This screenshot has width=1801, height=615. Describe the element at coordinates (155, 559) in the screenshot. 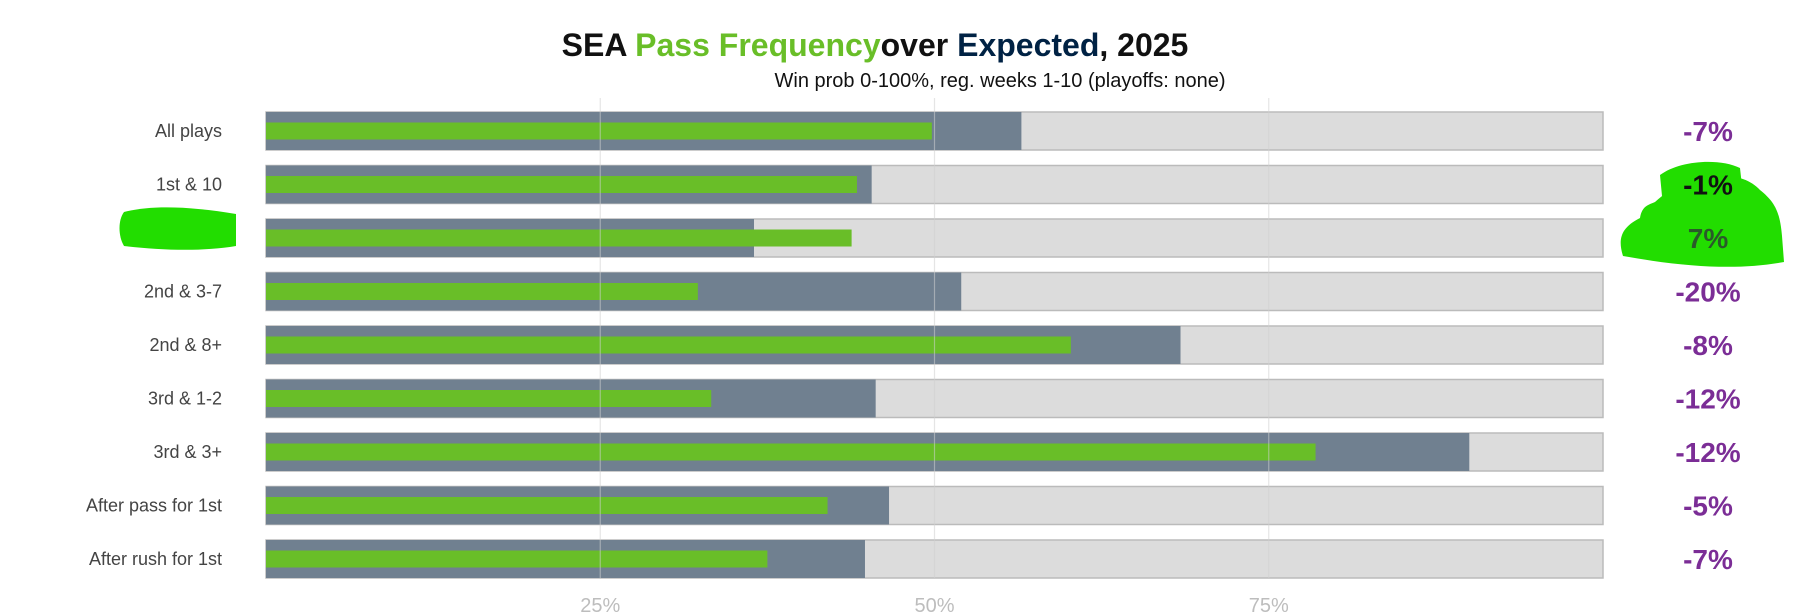

I see `row-label: After rush for 1st` at that location.